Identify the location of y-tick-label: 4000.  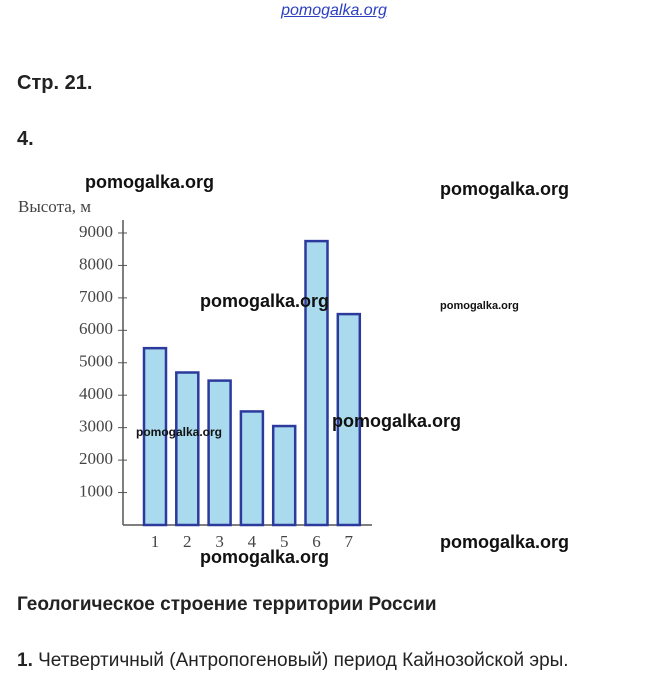
(96, 393).